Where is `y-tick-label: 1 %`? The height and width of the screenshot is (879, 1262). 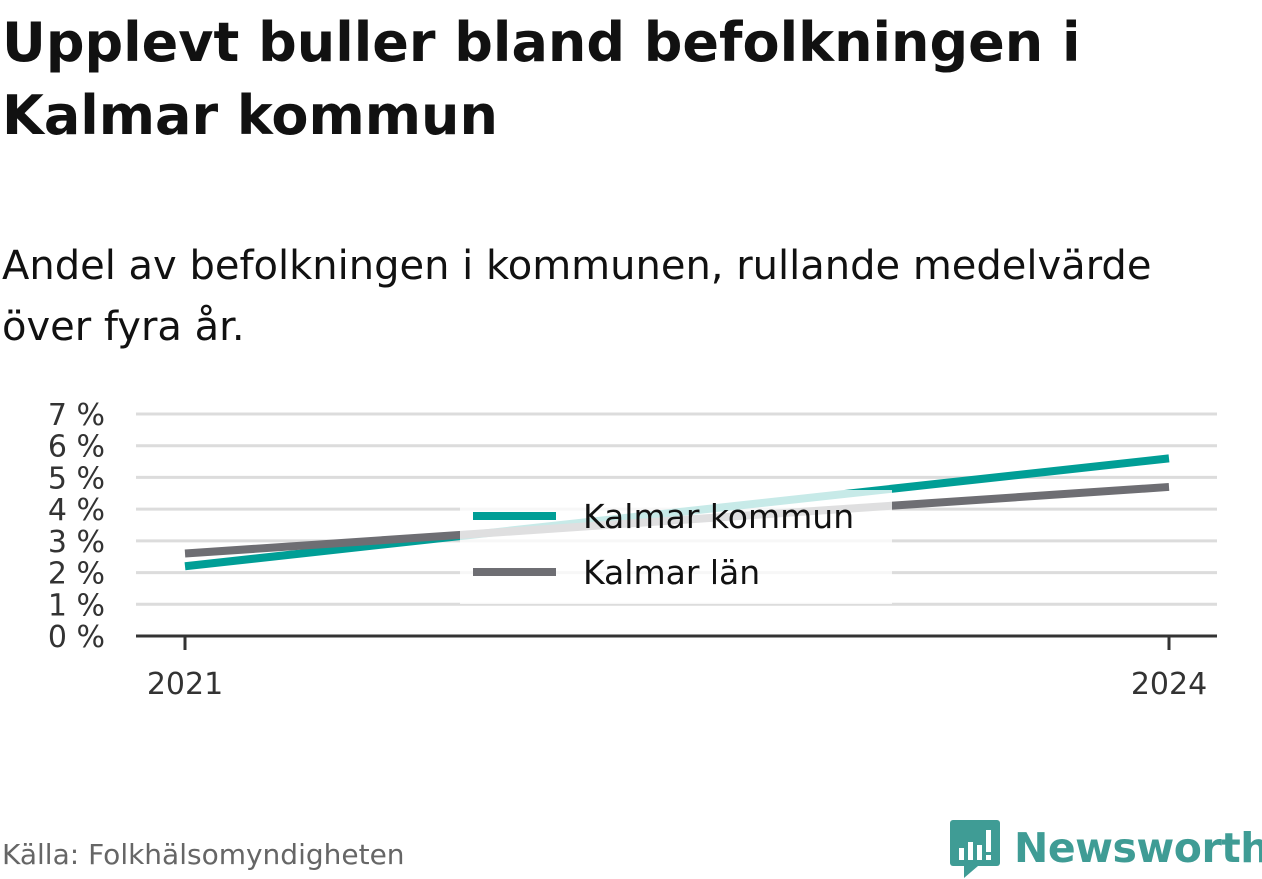
y-tick-label: 1 % is located at coordinates (76, 605).